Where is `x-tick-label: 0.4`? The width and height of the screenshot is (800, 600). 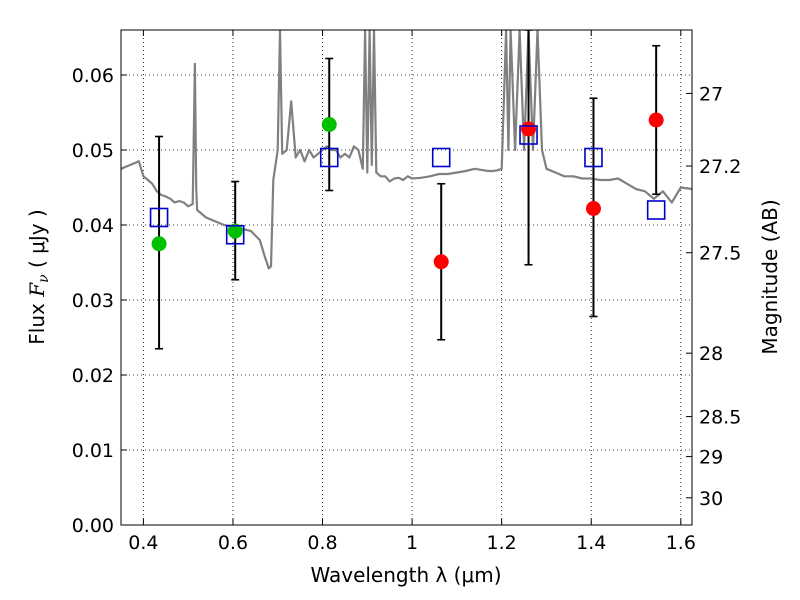
x-tick-label: 0.4 is located at coordinates (143, 543).